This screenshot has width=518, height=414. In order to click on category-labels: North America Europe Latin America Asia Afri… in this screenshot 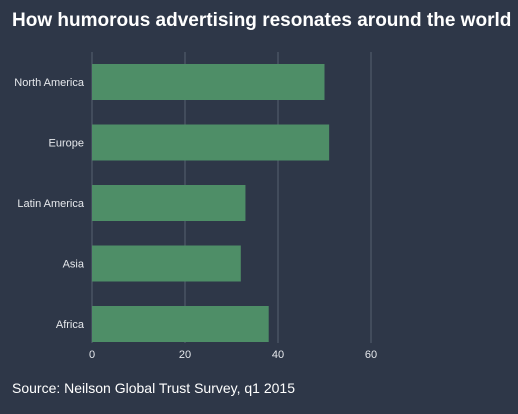, I will do `click(49, 204)`.